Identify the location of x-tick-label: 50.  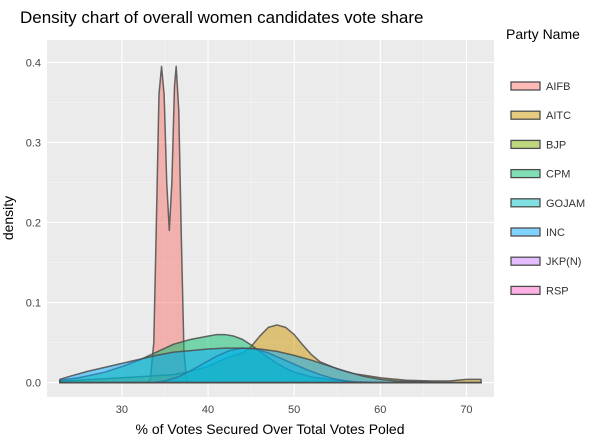
(294, 410).